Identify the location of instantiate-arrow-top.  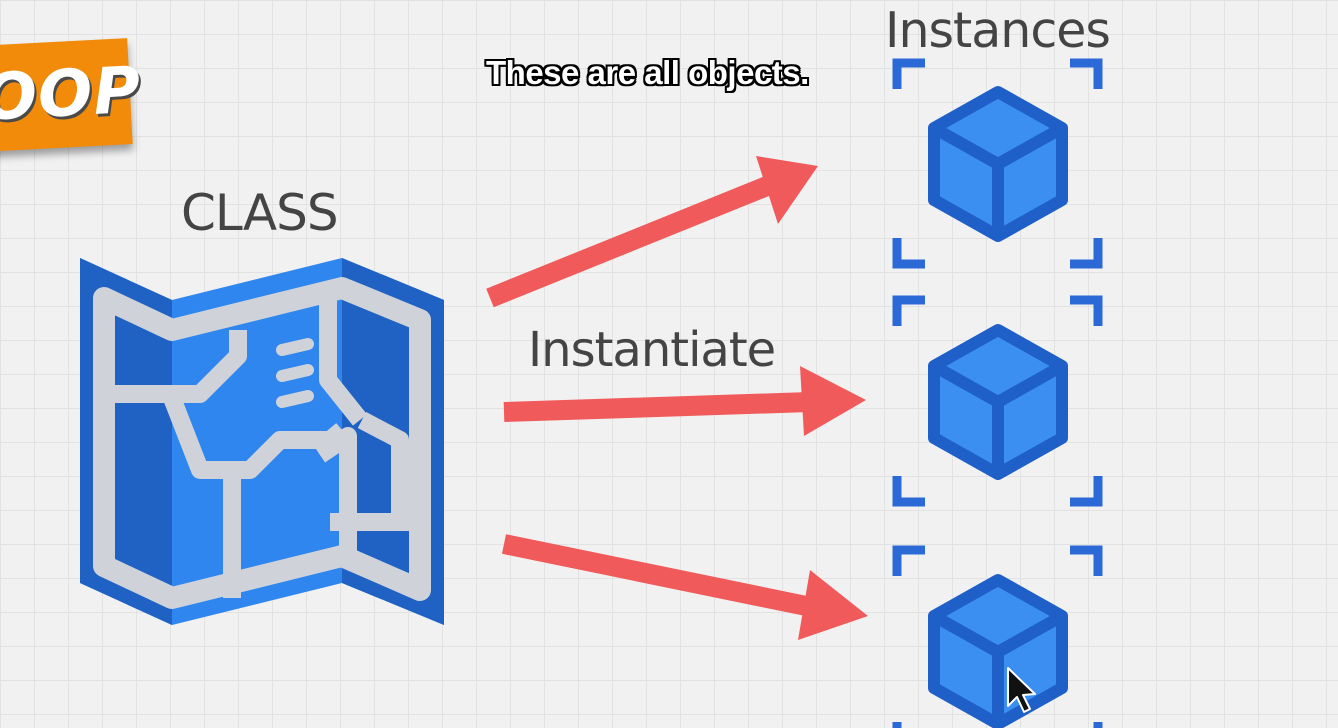
(652, 232).